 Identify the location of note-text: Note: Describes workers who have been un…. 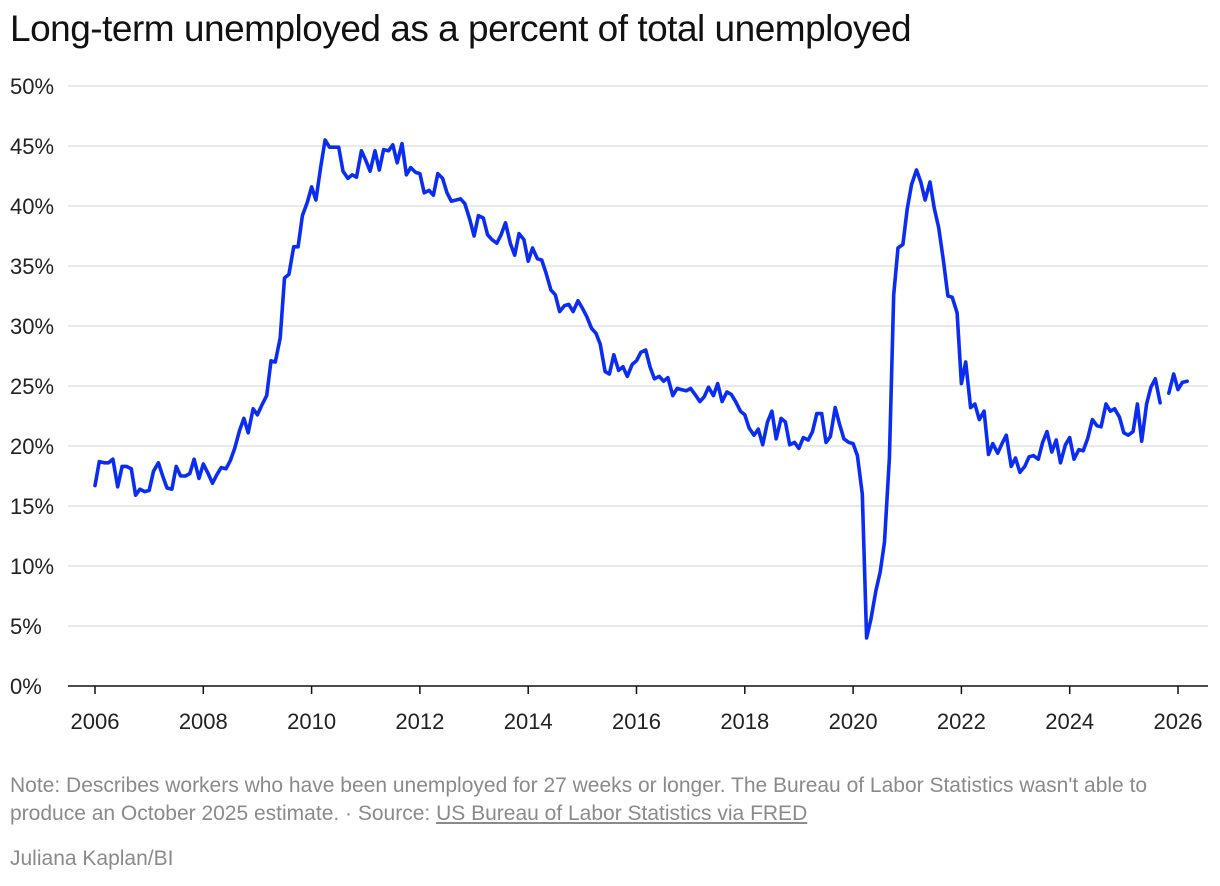
(579, 799).